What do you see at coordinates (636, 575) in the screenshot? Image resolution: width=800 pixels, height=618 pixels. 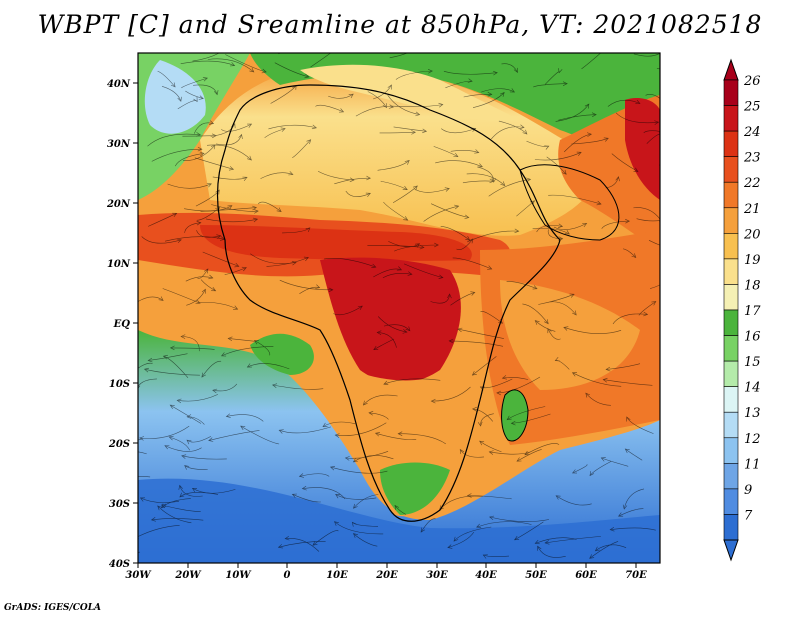 I see `svg-text: 70E` at bounding box center [636, 575].